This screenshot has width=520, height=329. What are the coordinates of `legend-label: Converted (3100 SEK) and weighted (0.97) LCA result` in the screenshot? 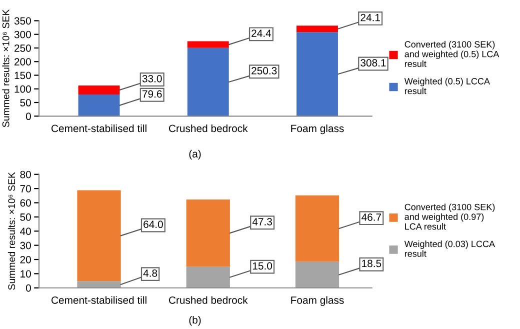 It's located at (449, 217).